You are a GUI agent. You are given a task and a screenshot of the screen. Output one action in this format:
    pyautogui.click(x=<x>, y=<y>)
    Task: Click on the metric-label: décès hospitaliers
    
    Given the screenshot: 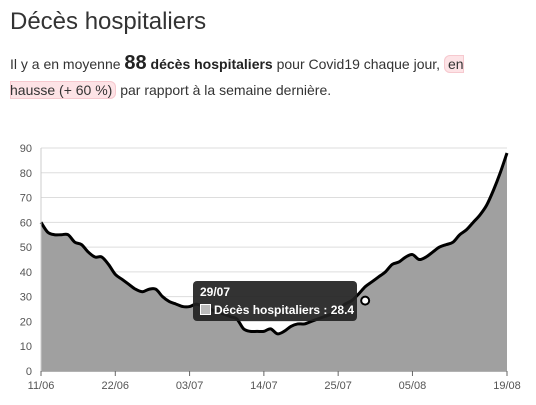 What is the action you would take?
    pyautogui.click(x=211, y=64)
    